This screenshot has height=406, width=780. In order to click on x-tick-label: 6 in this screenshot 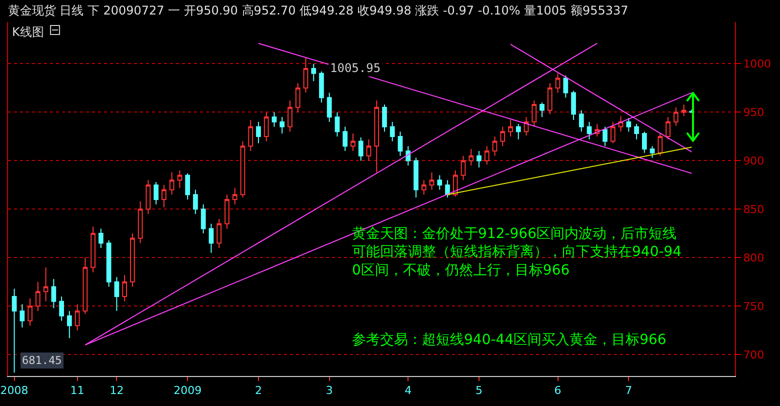, I will do `click(558, 391)`.